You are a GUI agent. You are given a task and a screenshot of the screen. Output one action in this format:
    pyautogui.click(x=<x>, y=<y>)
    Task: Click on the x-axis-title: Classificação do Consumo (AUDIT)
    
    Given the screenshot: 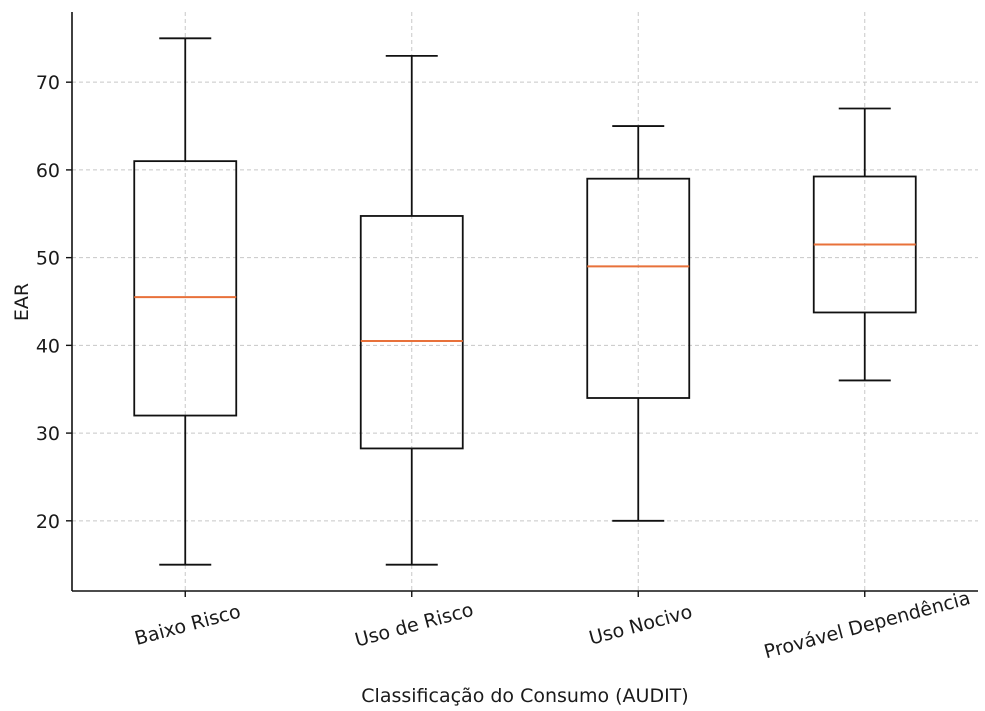 What is the action you would take?
    pyautogui.click(x=524, y=696)
    